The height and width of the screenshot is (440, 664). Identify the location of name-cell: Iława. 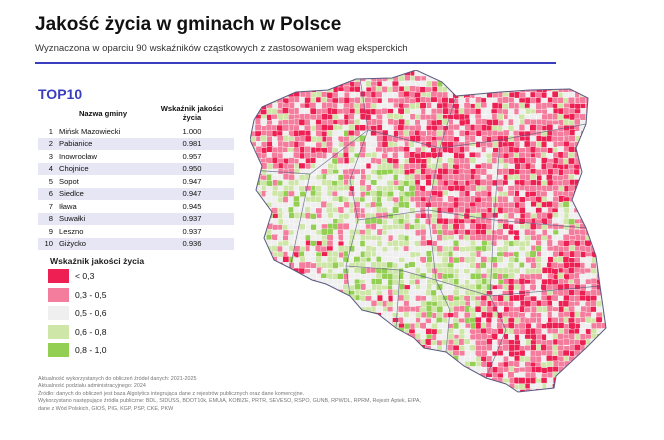
(103, 206).